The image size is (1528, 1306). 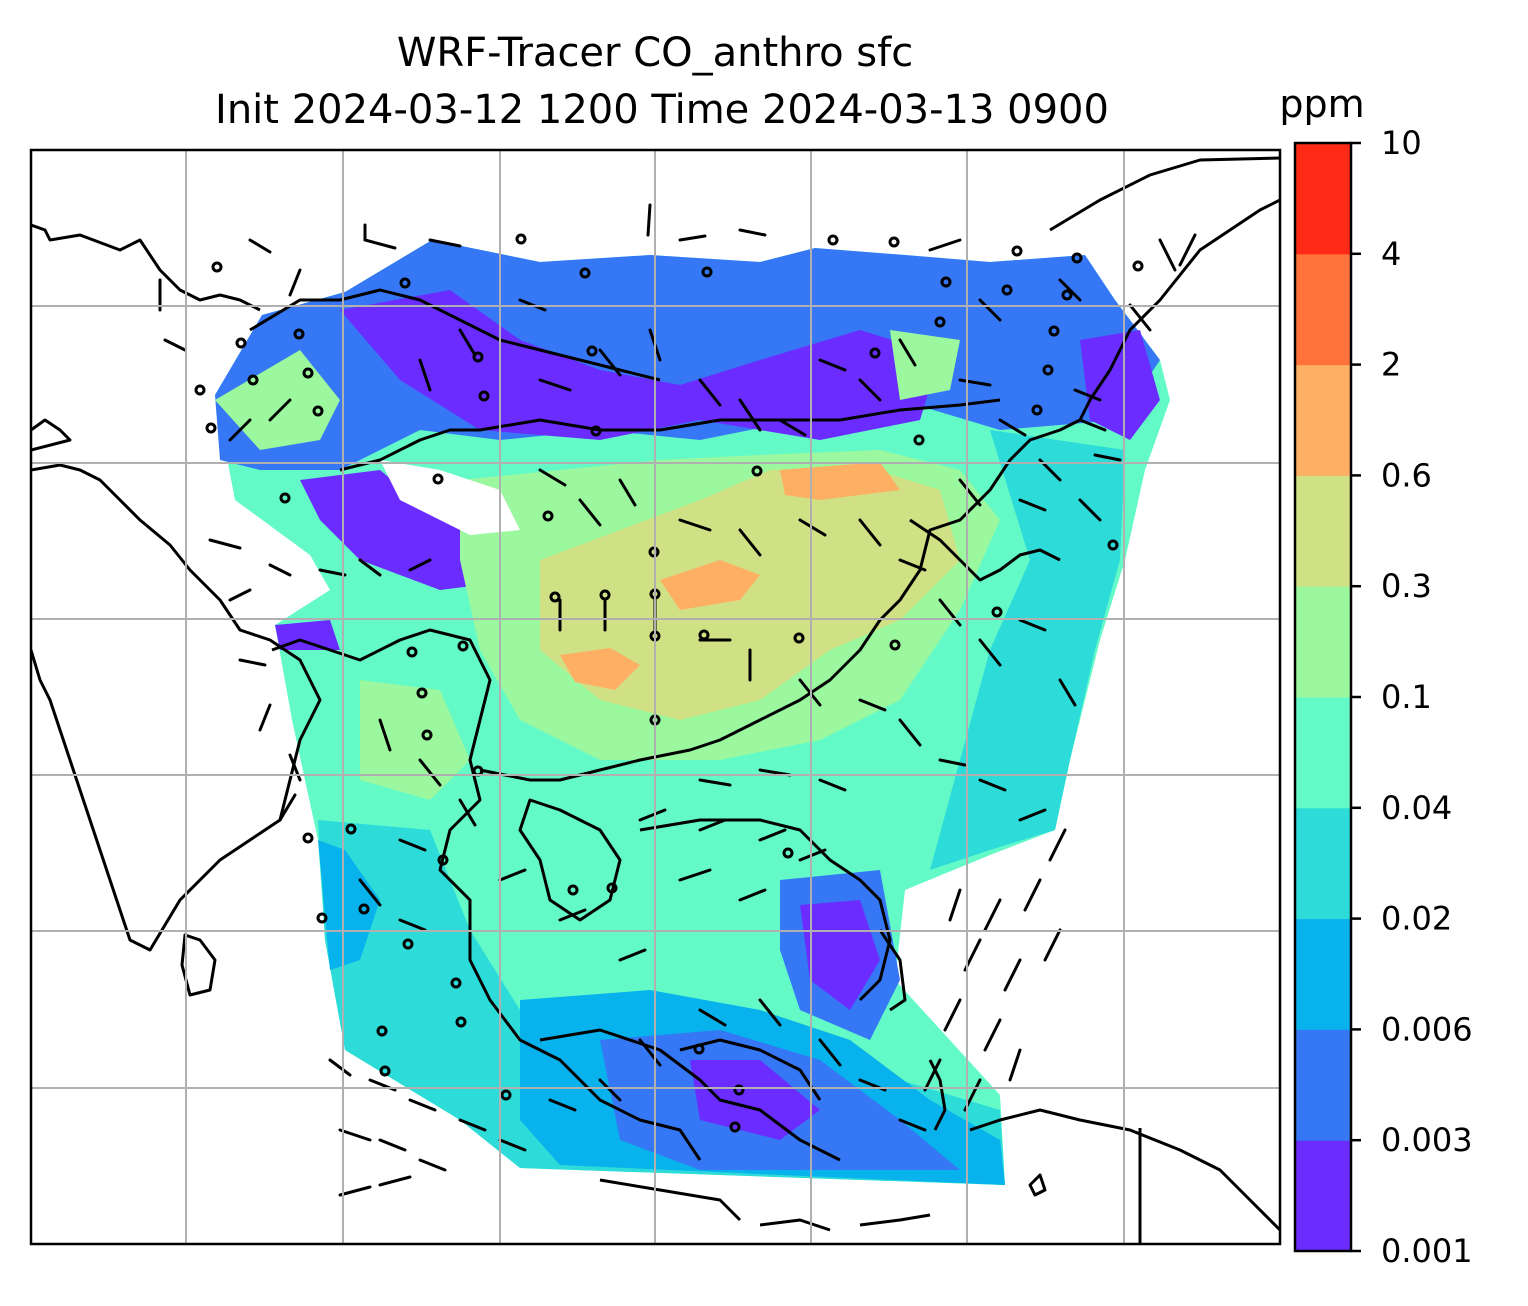 What do you see at coordinates (1406, 475) in the screenshot?
I see `colorbar-tick-label: 0.6` at bounding box center [1406, 475].